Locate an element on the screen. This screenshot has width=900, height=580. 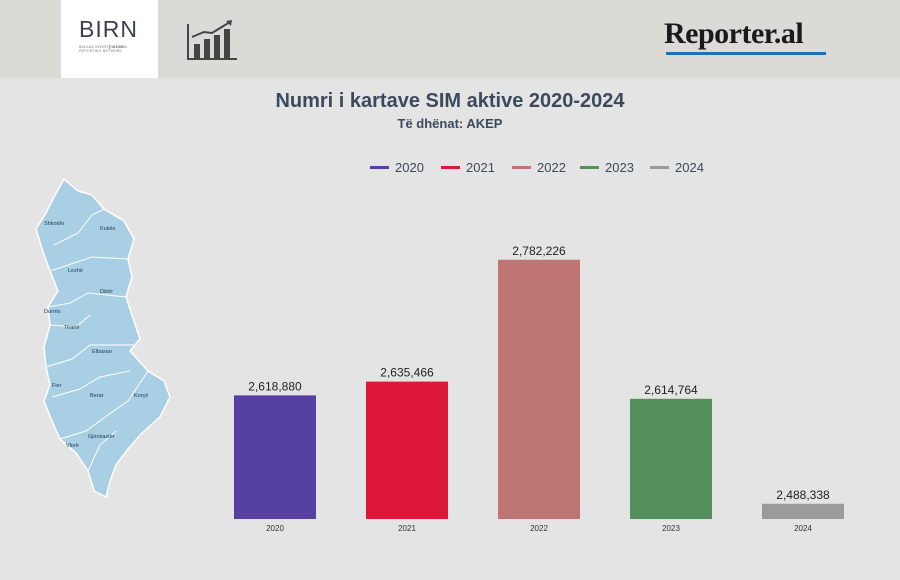
bar-chart-trend-icon is located at coordinates (212, 40).